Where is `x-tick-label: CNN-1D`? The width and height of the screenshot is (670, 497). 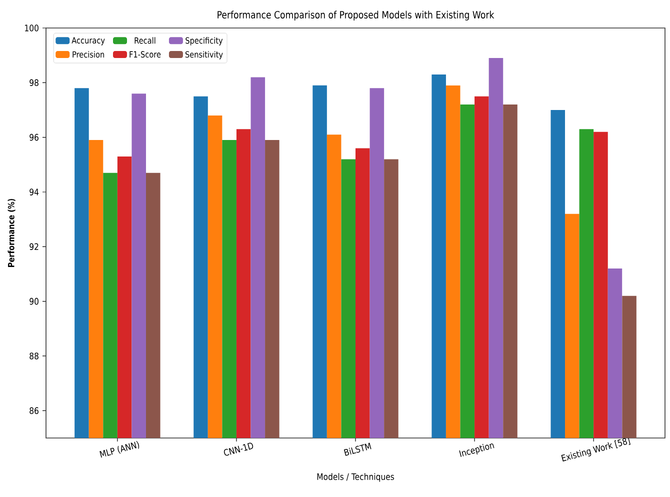 x-tick-label: CNN-1D is located at coordinates (239, 449).